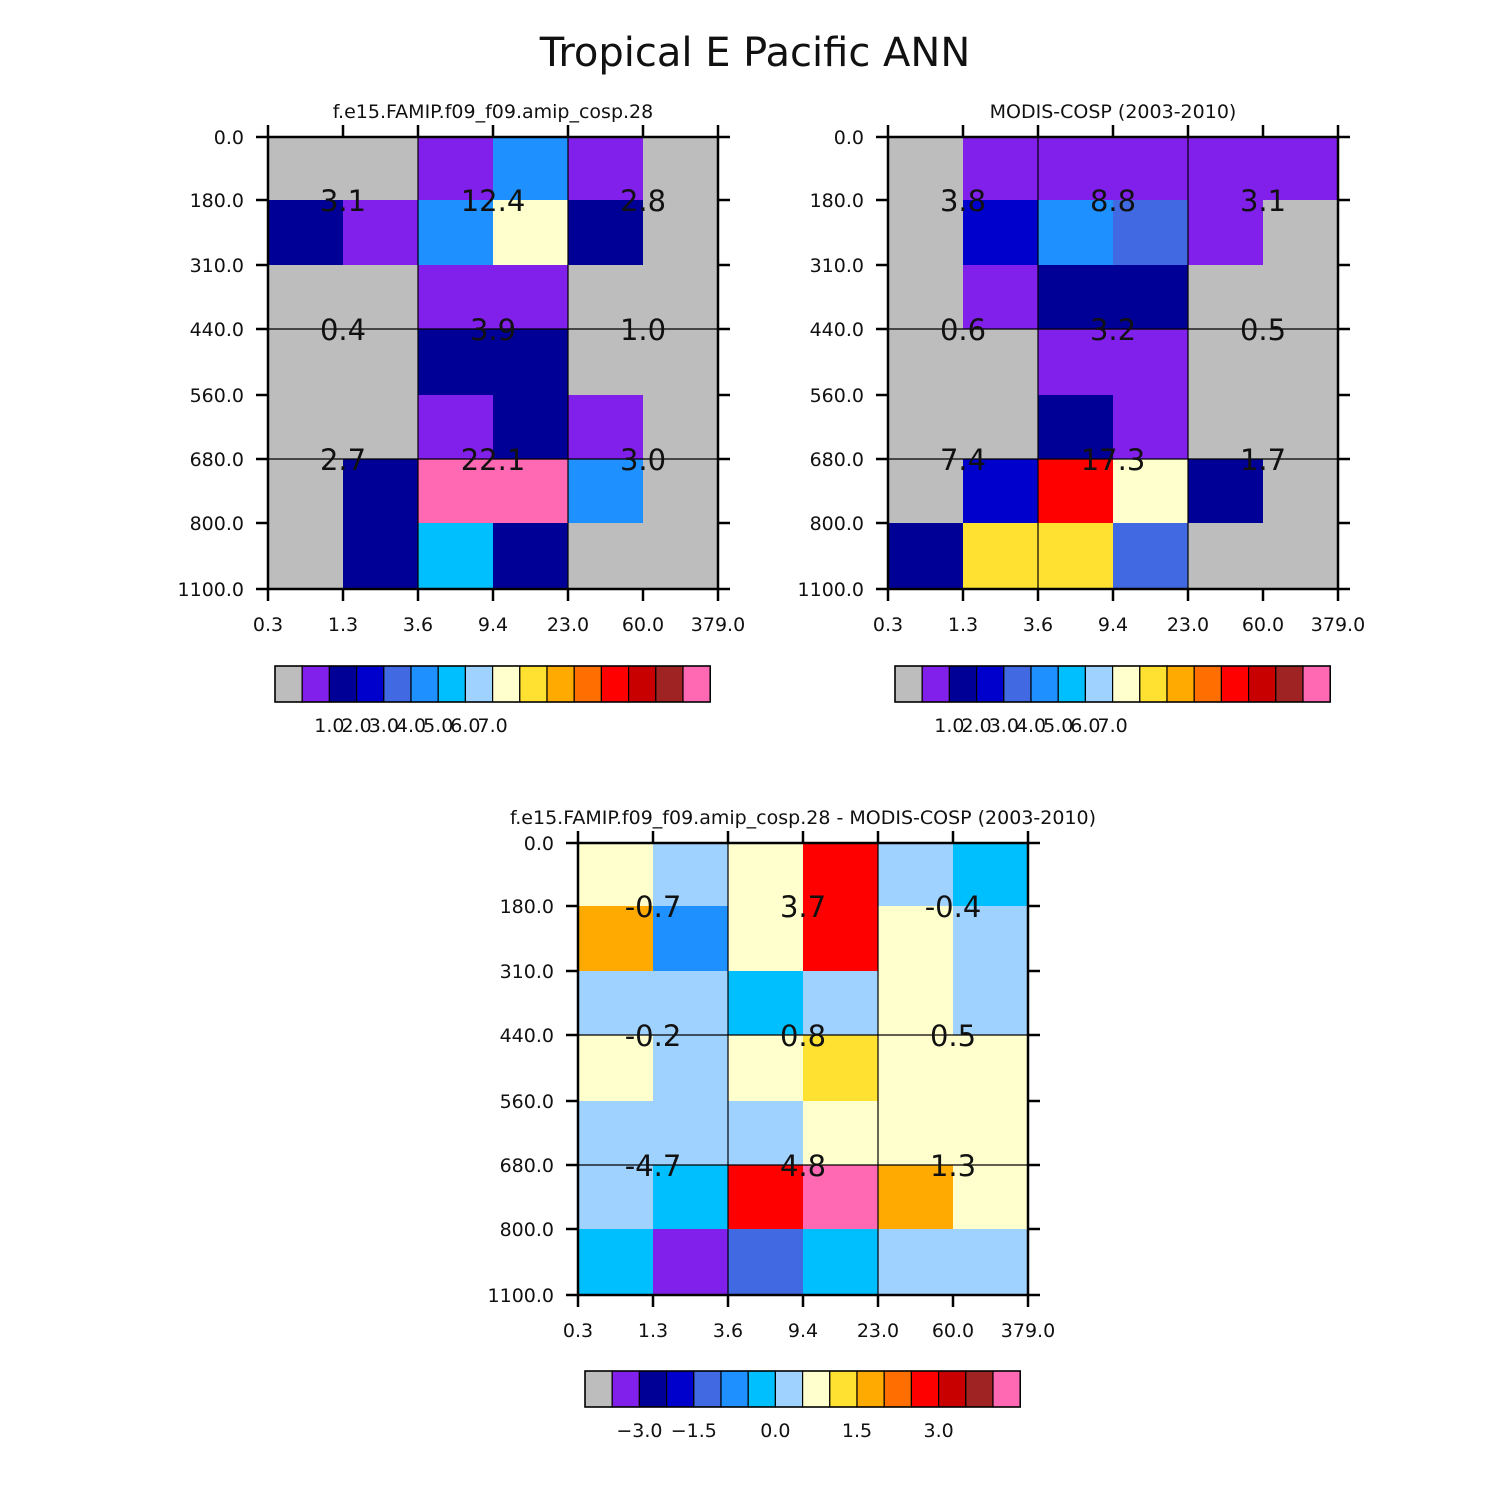 The width and height of the screenshot is (1510, 1510). What do you see at coordinates (438, 726) in the screenshot?
I see `colorbar-label: 5.0` at bounding box center [438, 726].